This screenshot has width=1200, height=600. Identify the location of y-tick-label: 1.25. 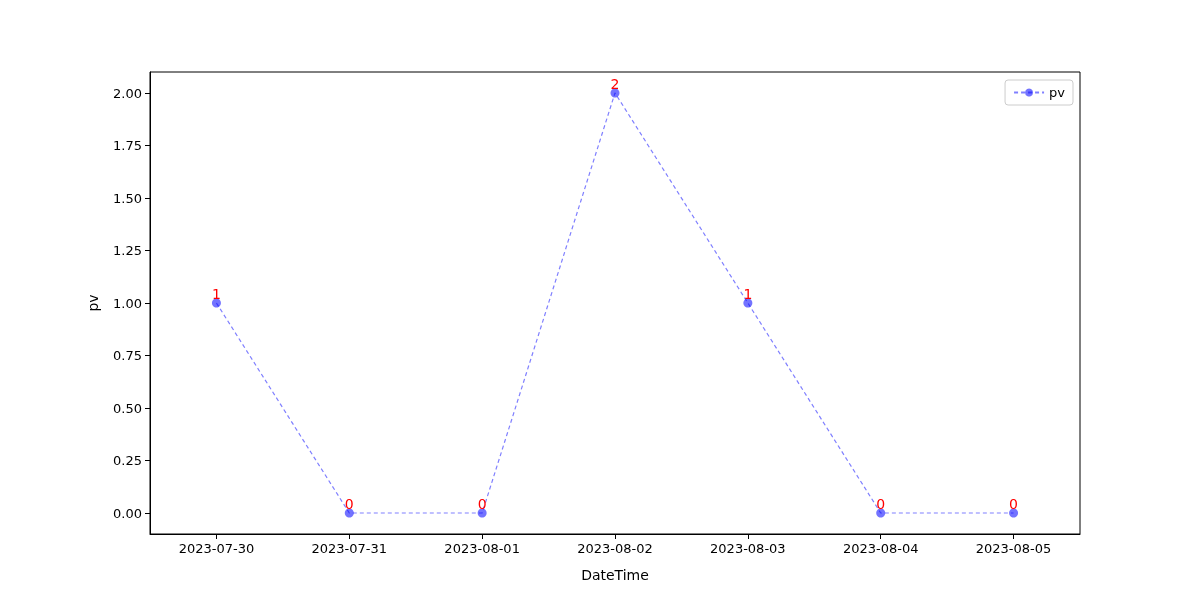
(127, 250).